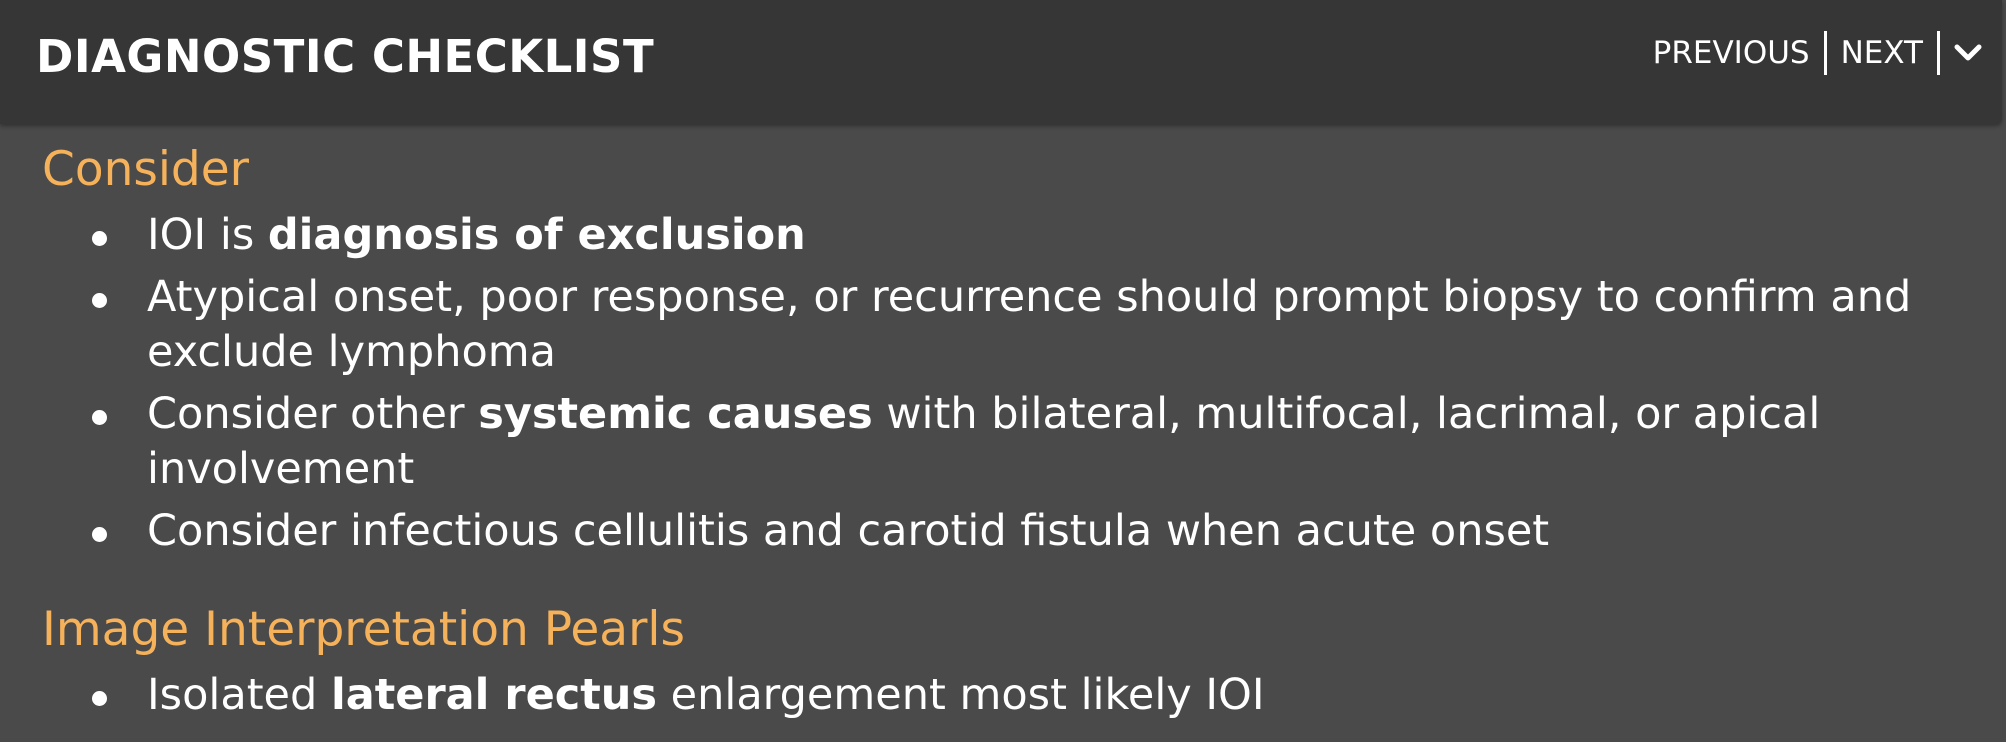 Image resolution: width=2006 pixels, height=742 pixels. What do you see at coordinates (1731, 53) in the screenshot?
I see `previous-button: PREVIOUS` at bounding box center [1731, 53].